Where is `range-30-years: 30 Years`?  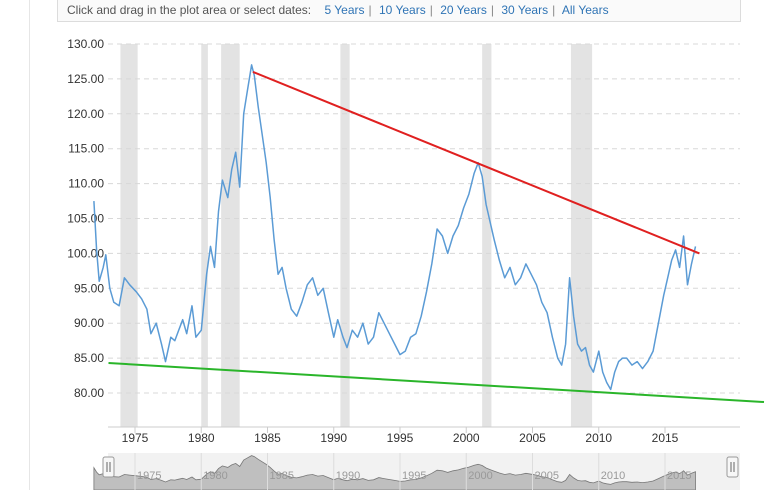 range-30-years: 30 Years is located at coordinates (525, 10).